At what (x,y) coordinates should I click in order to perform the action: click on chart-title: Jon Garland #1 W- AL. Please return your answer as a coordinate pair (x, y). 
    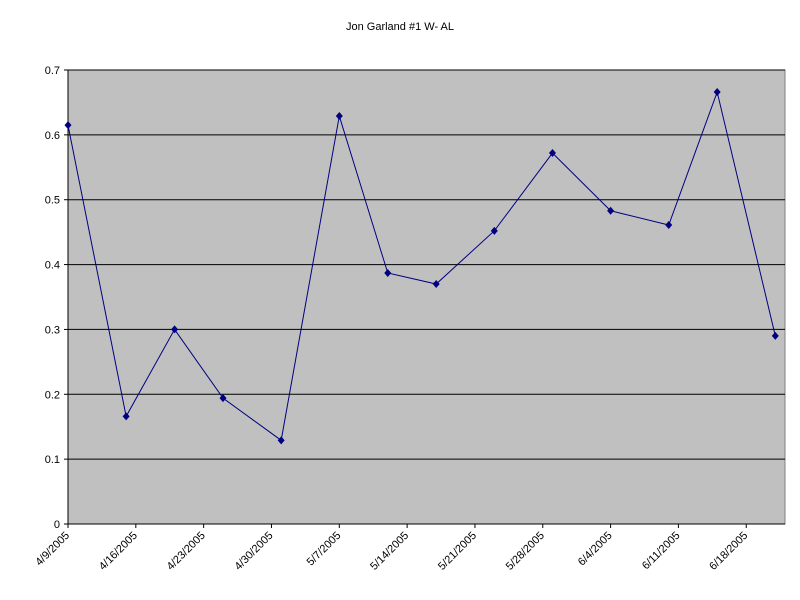
    Looking at the image, I should click on (400, 27).